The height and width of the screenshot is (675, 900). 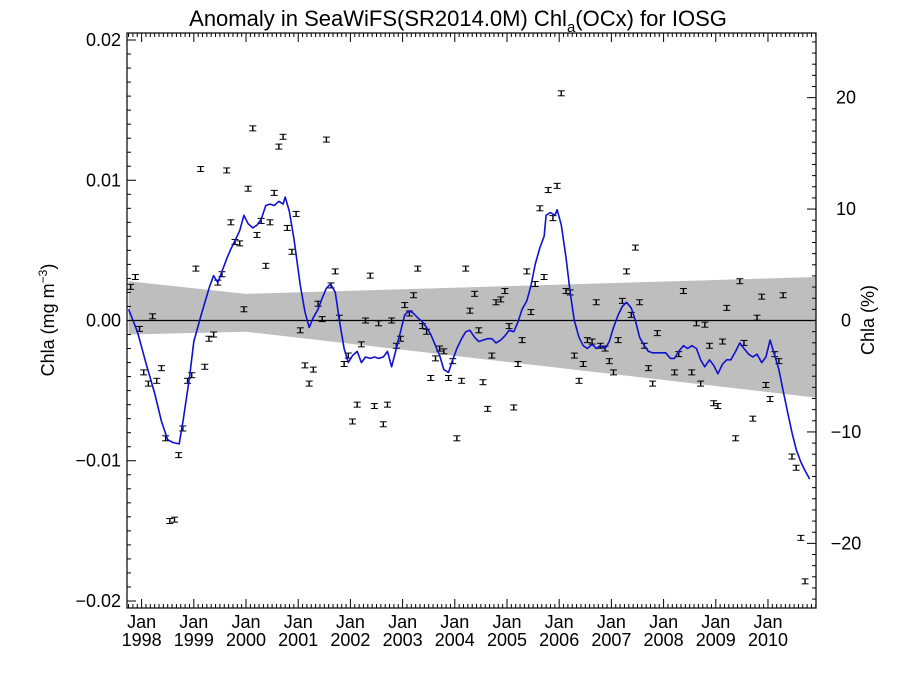 What do you see at coordinates (768, 640) in the screenshot?
I see `x-tick-label-year: 2010` at bounding box center [768, 640].